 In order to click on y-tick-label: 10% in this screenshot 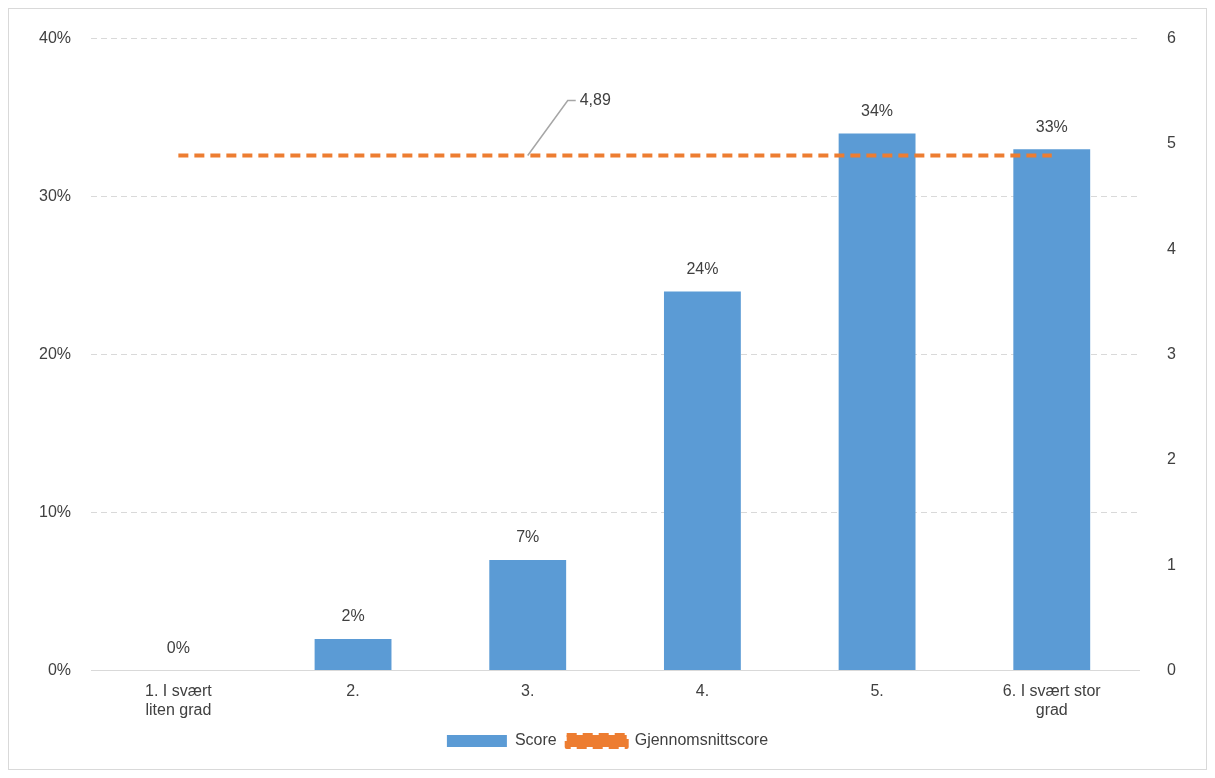, I will do `click(55, 512)`.